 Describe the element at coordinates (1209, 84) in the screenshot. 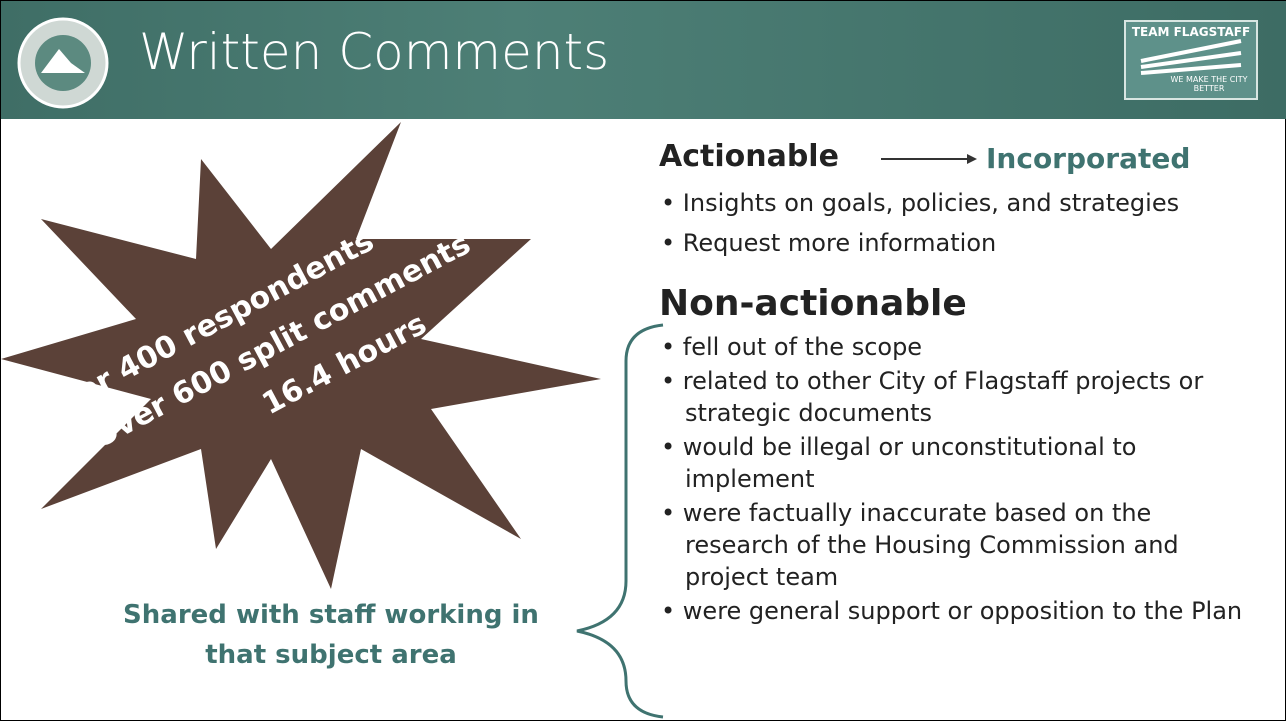

I see `logo-tagline: WE MAKE THE CITY BETTER` at that location.